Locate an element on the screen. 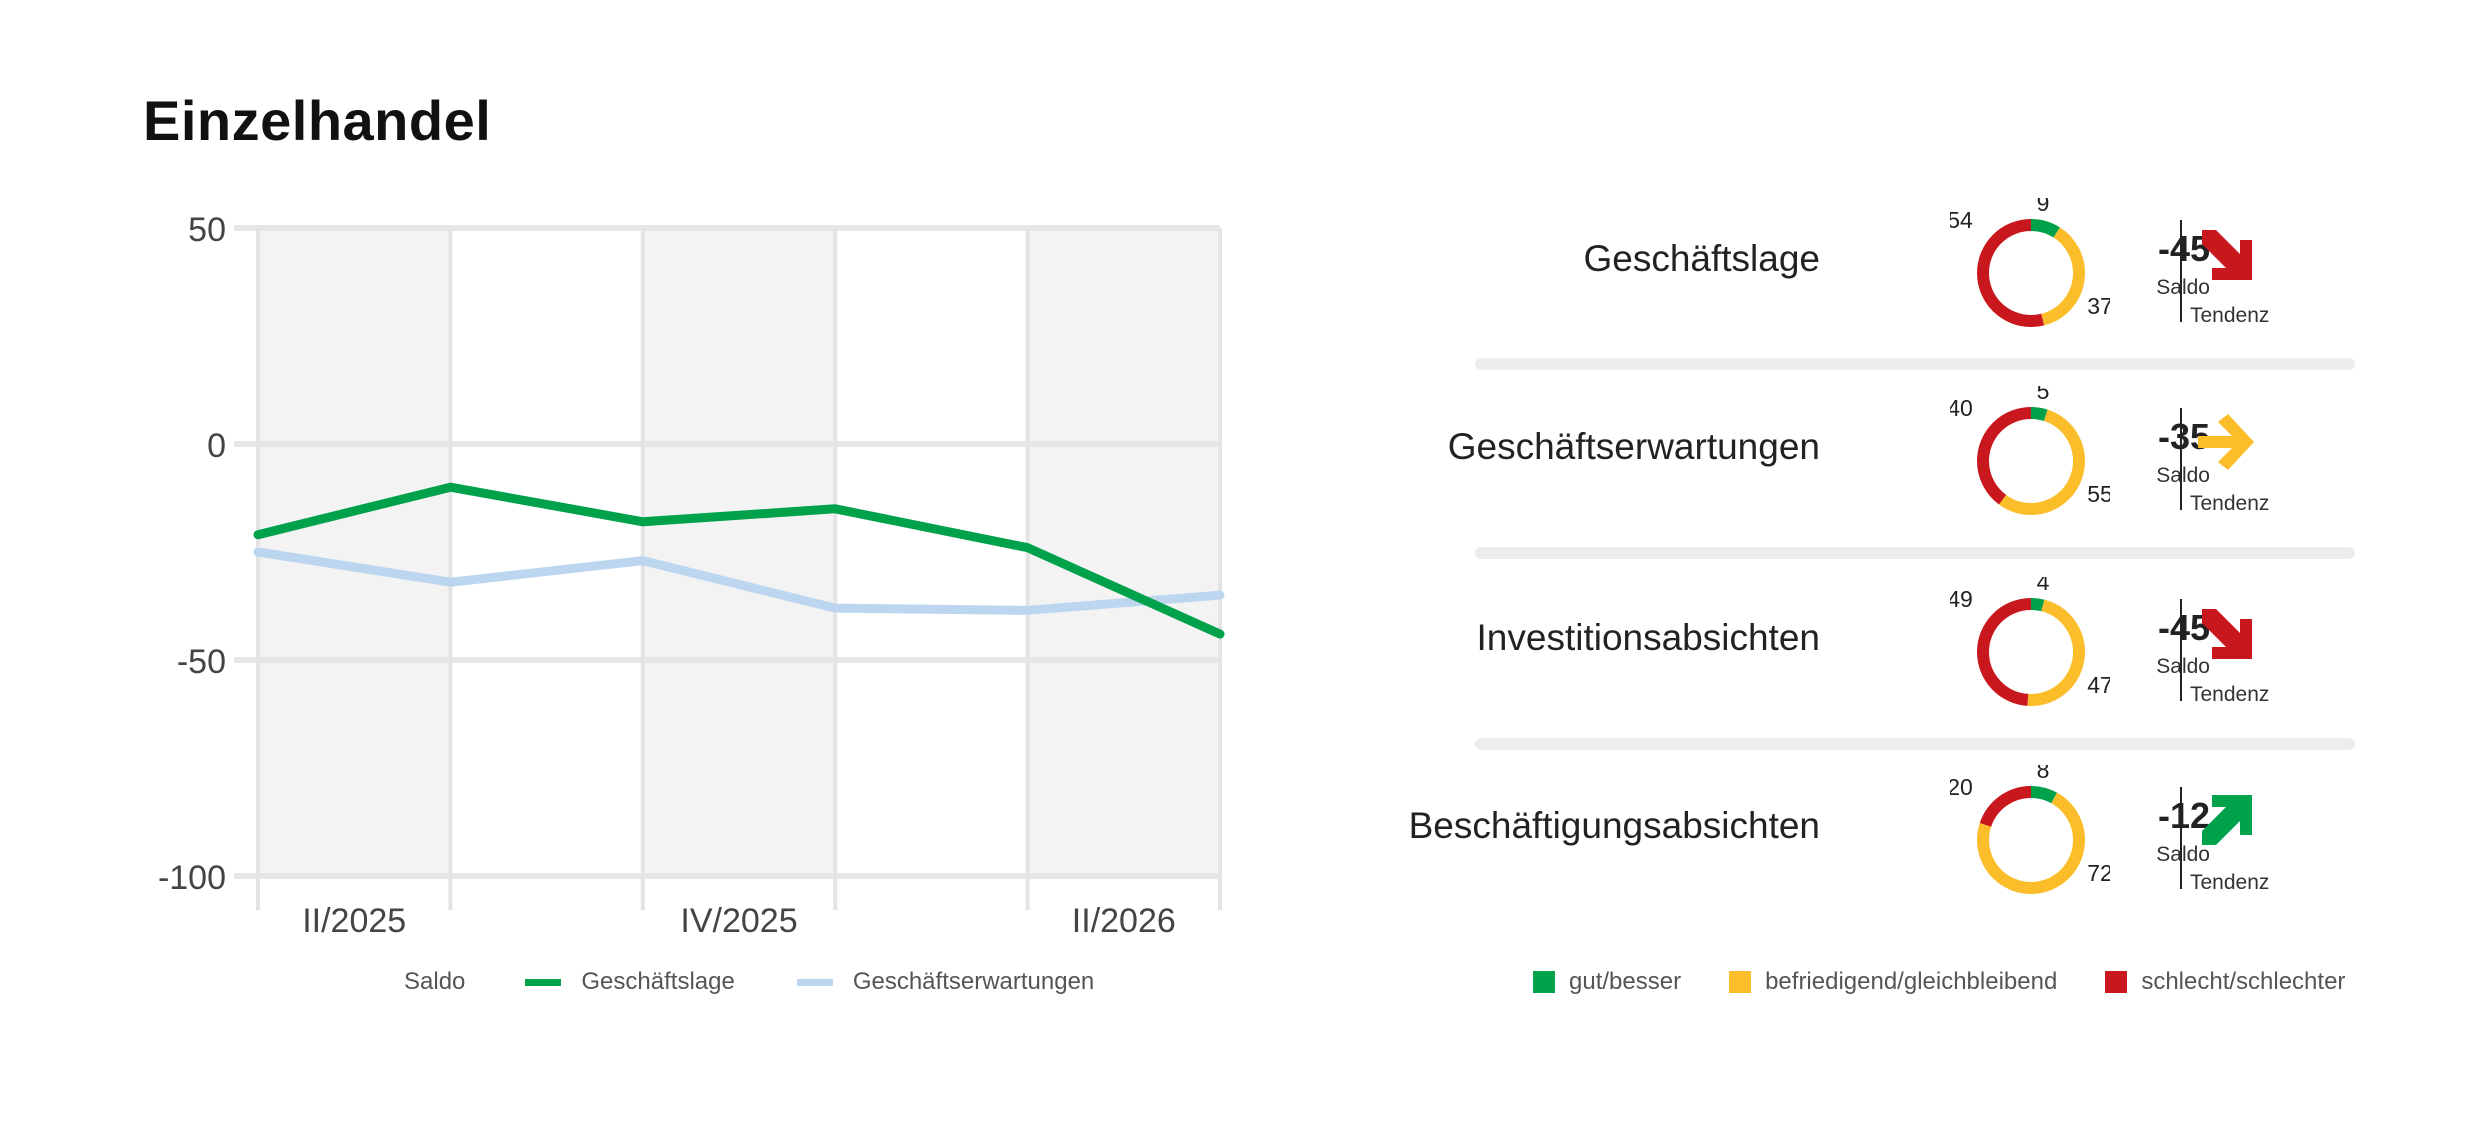 The image size is (2480, 1122). series-geschaeftslage is located at coordinates (739, 560).